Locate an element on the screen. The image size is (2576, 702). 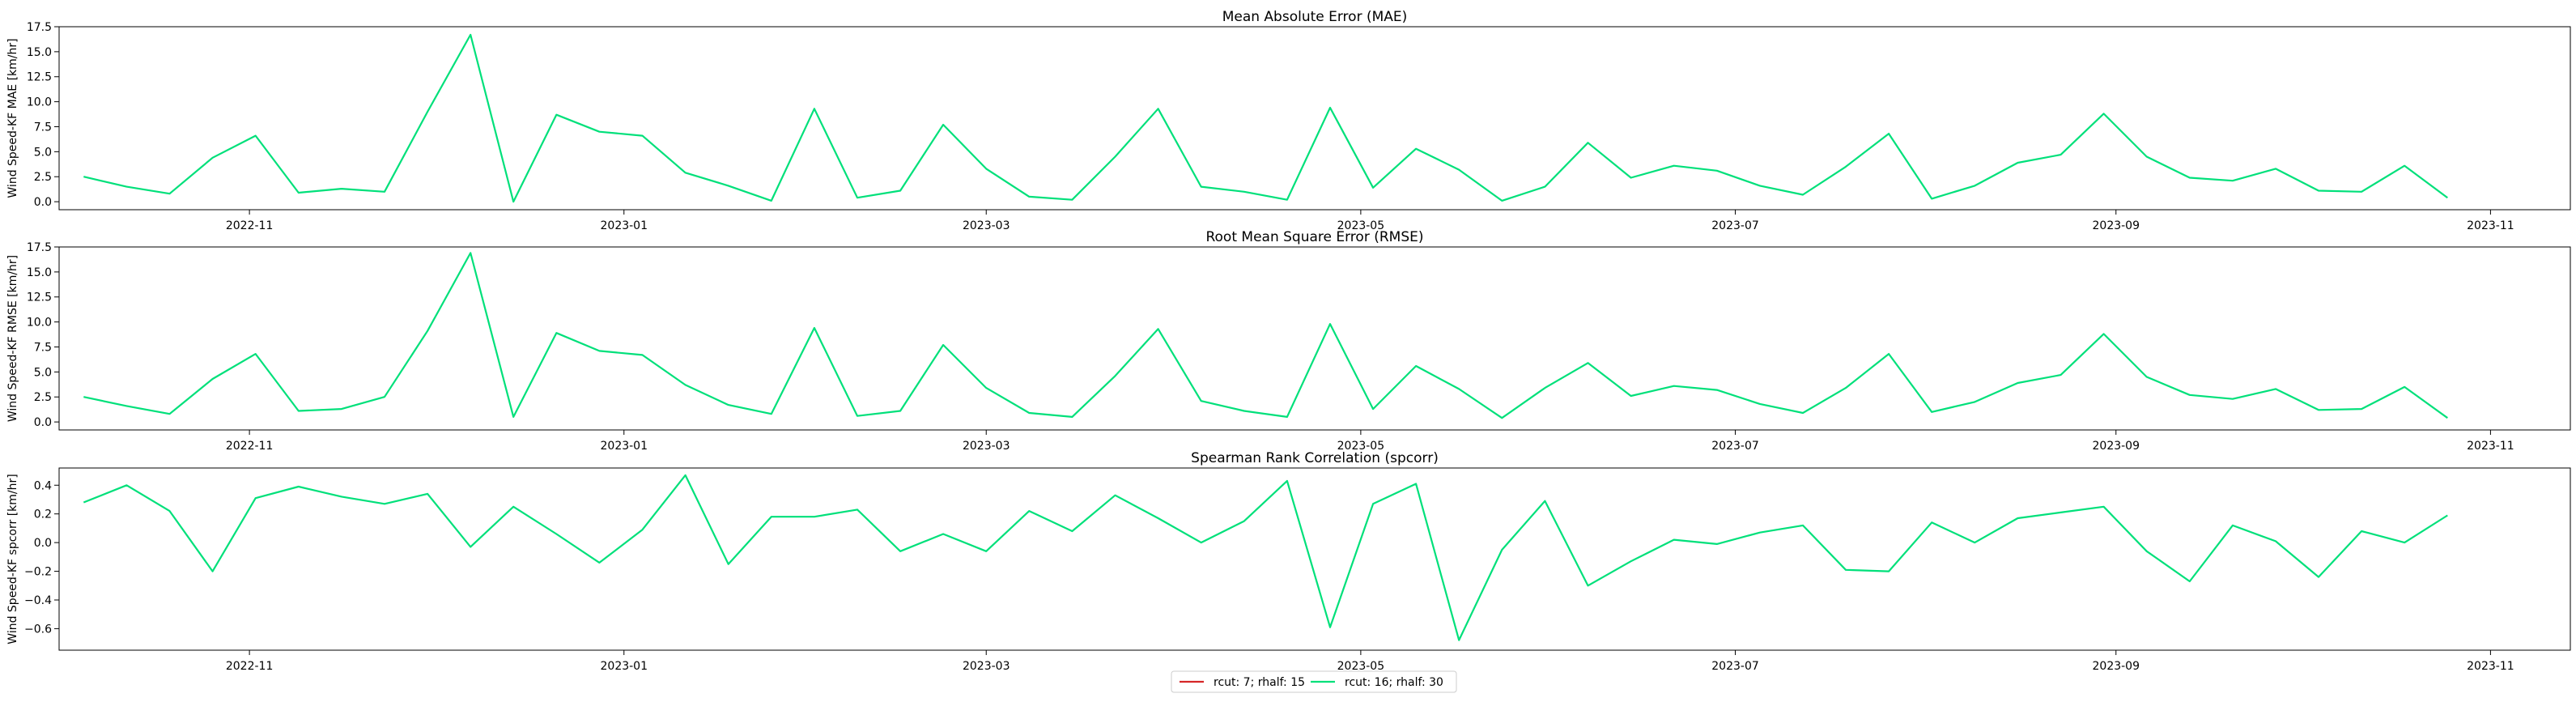
y-tick-label: −0.2 is located at coordinates (38, 572).